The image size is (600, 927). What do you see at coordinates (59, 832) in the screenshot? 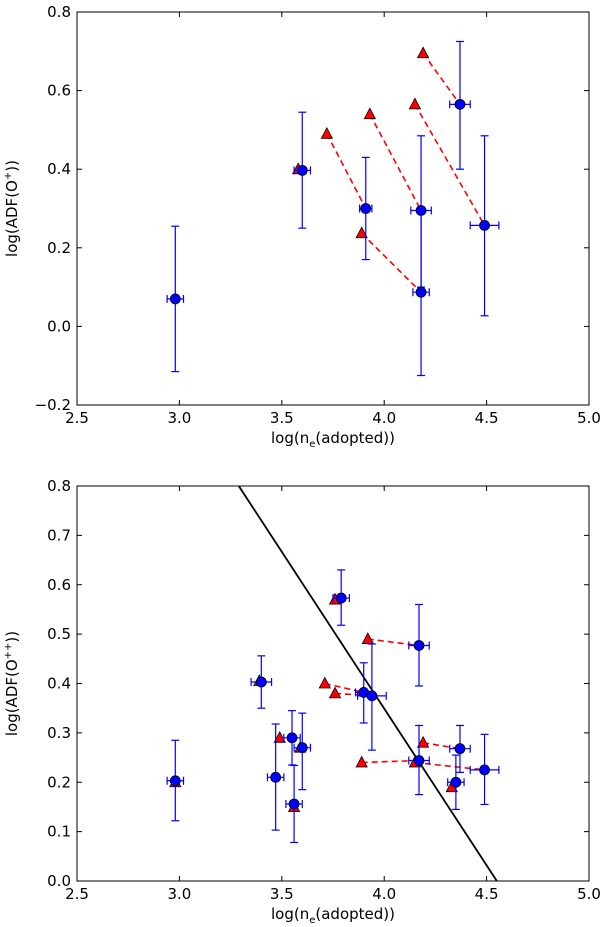
I see `y-tick-label: 0.1` at bounding box center [59, 832].